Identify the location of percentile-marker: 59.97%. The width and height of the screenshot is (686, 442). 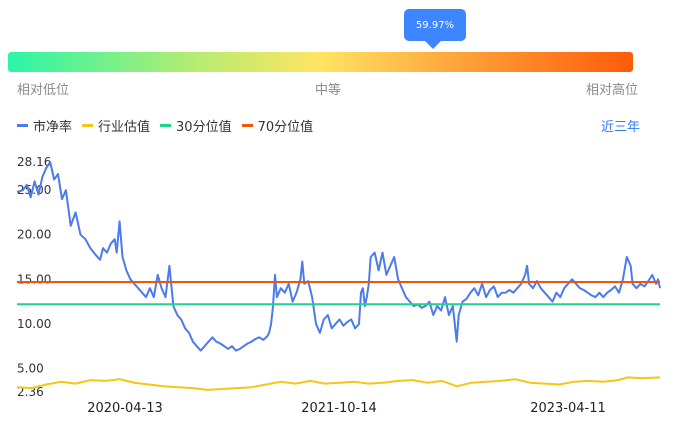
(435, 25).